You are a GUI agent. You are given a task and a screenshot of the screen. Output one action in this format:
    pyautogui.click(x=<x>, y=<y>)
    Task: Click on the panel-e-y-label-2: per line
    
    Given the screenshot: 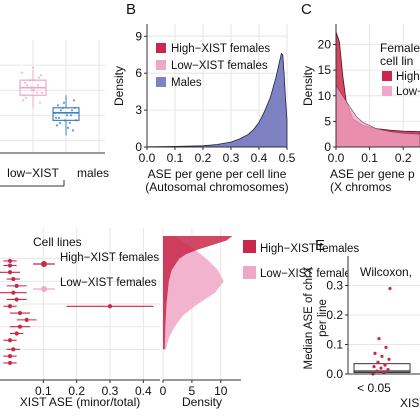 What is the action you would take?
    pyautogui.click(x=323, y=318)
    